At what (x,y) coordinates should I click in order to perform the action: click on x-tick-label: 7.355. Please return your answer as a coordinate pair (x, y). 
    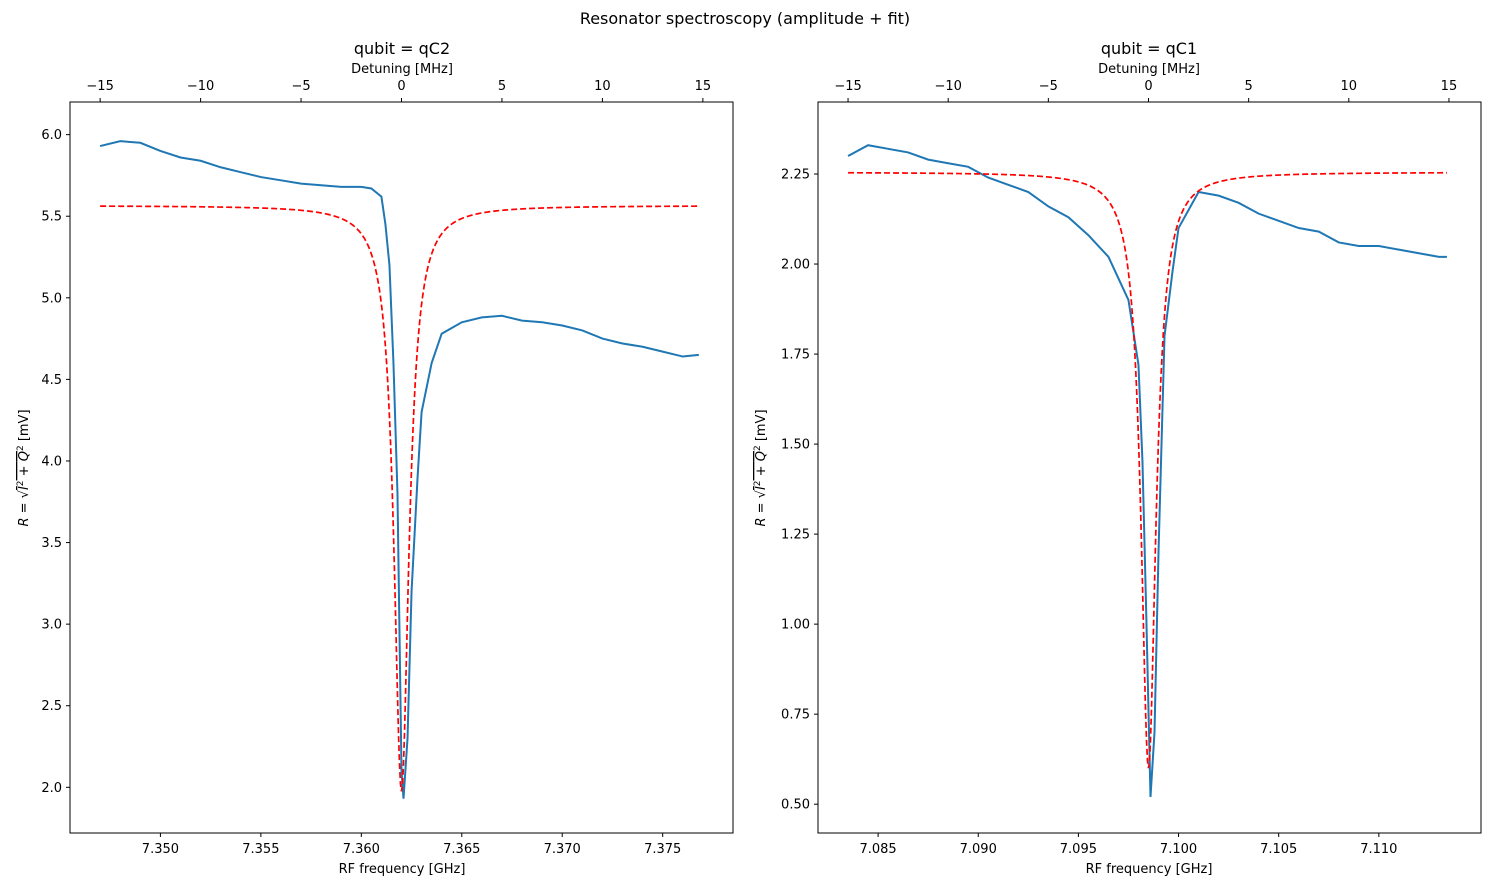
    Looking at the image, I should click on (260, 849).